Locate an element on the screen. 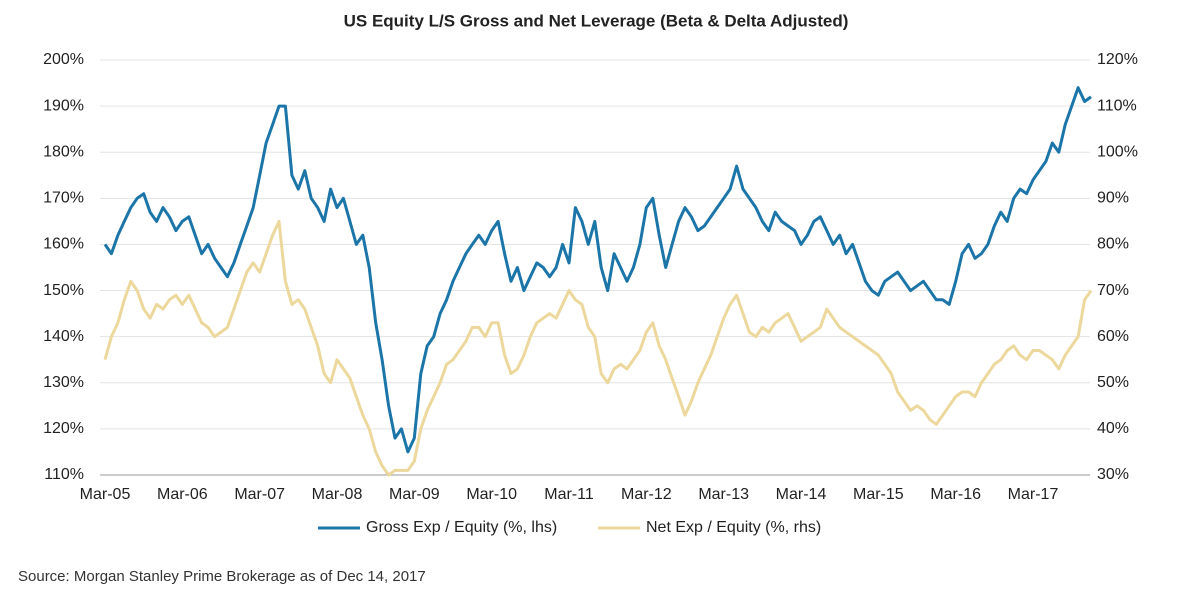  y-tick-label: 160% is located at coordinates (63, 244).